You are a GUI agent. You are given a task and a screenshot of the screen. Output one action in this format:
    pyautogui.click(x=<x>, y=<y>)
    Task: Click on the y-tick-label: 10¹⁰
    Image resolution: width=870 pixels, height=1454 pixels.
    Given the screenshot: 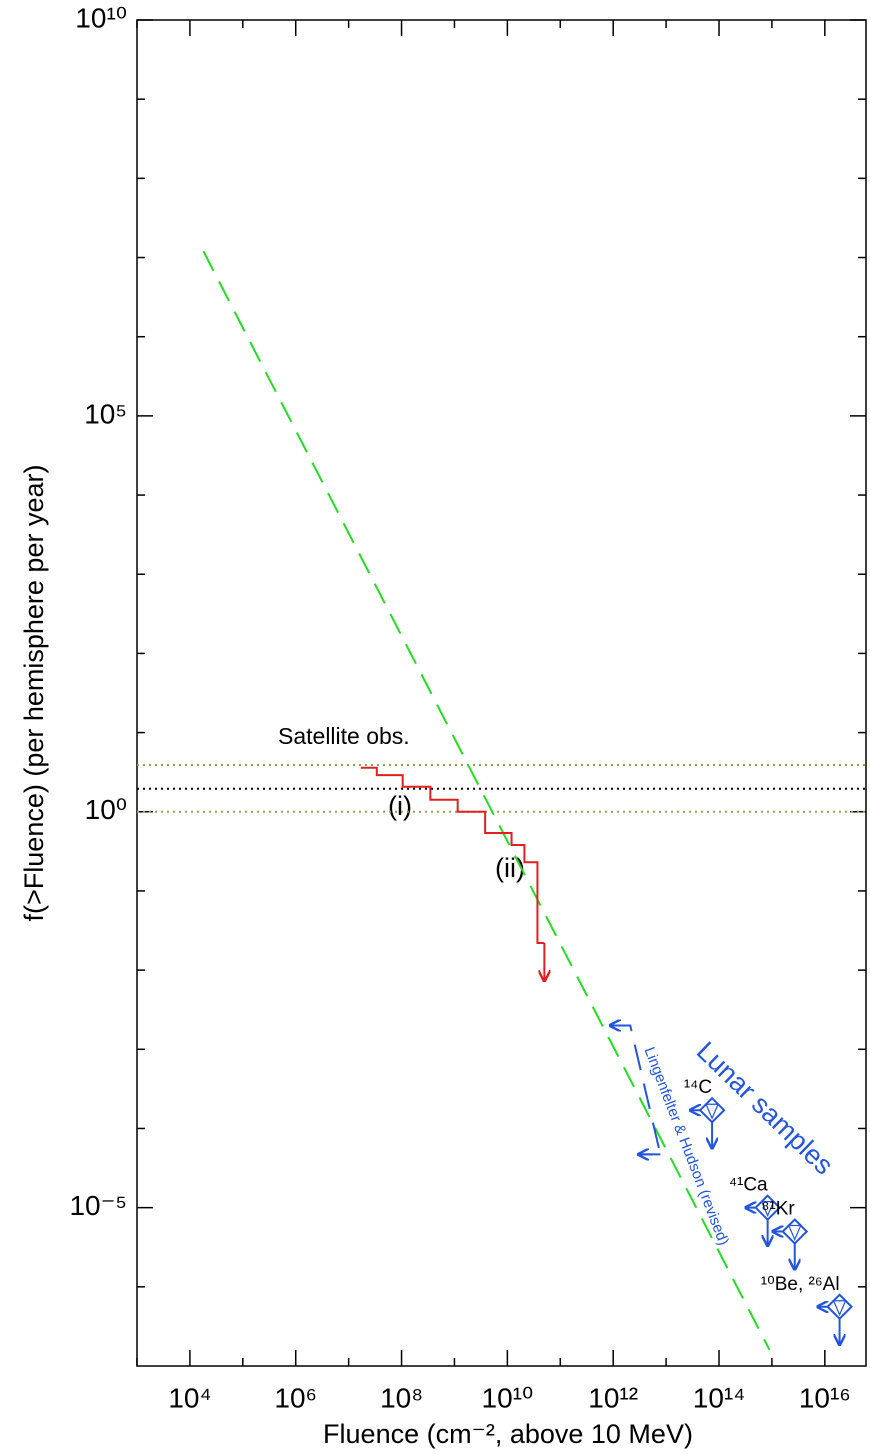 What is the action you would take?
    pyautogui.click(x=101, y=17)
    